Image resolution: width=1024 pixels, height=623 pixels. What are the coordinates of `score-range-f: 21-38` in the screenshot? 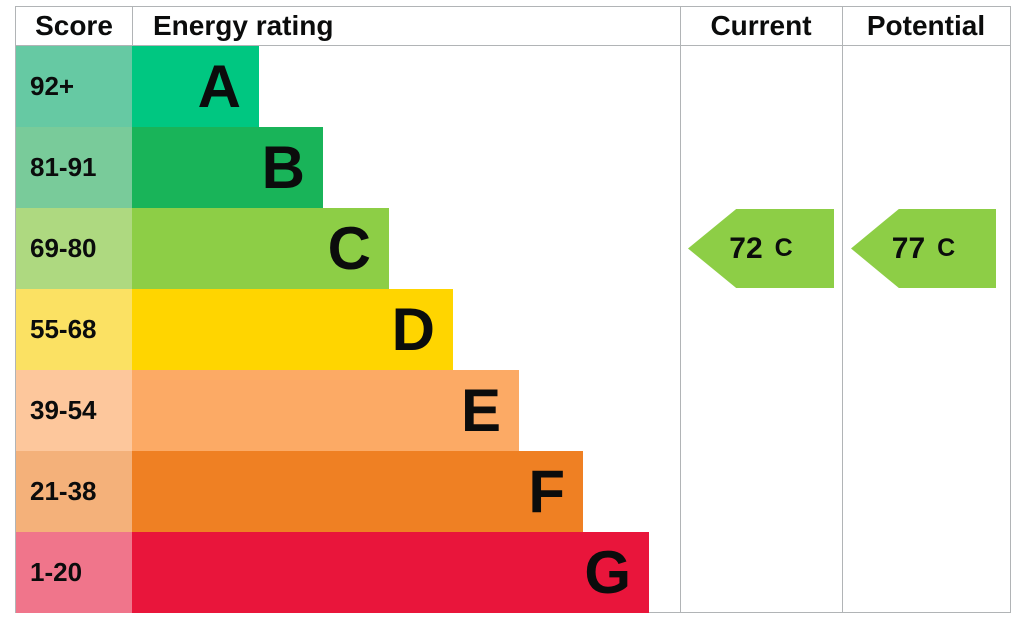 It's located at (74, 491).